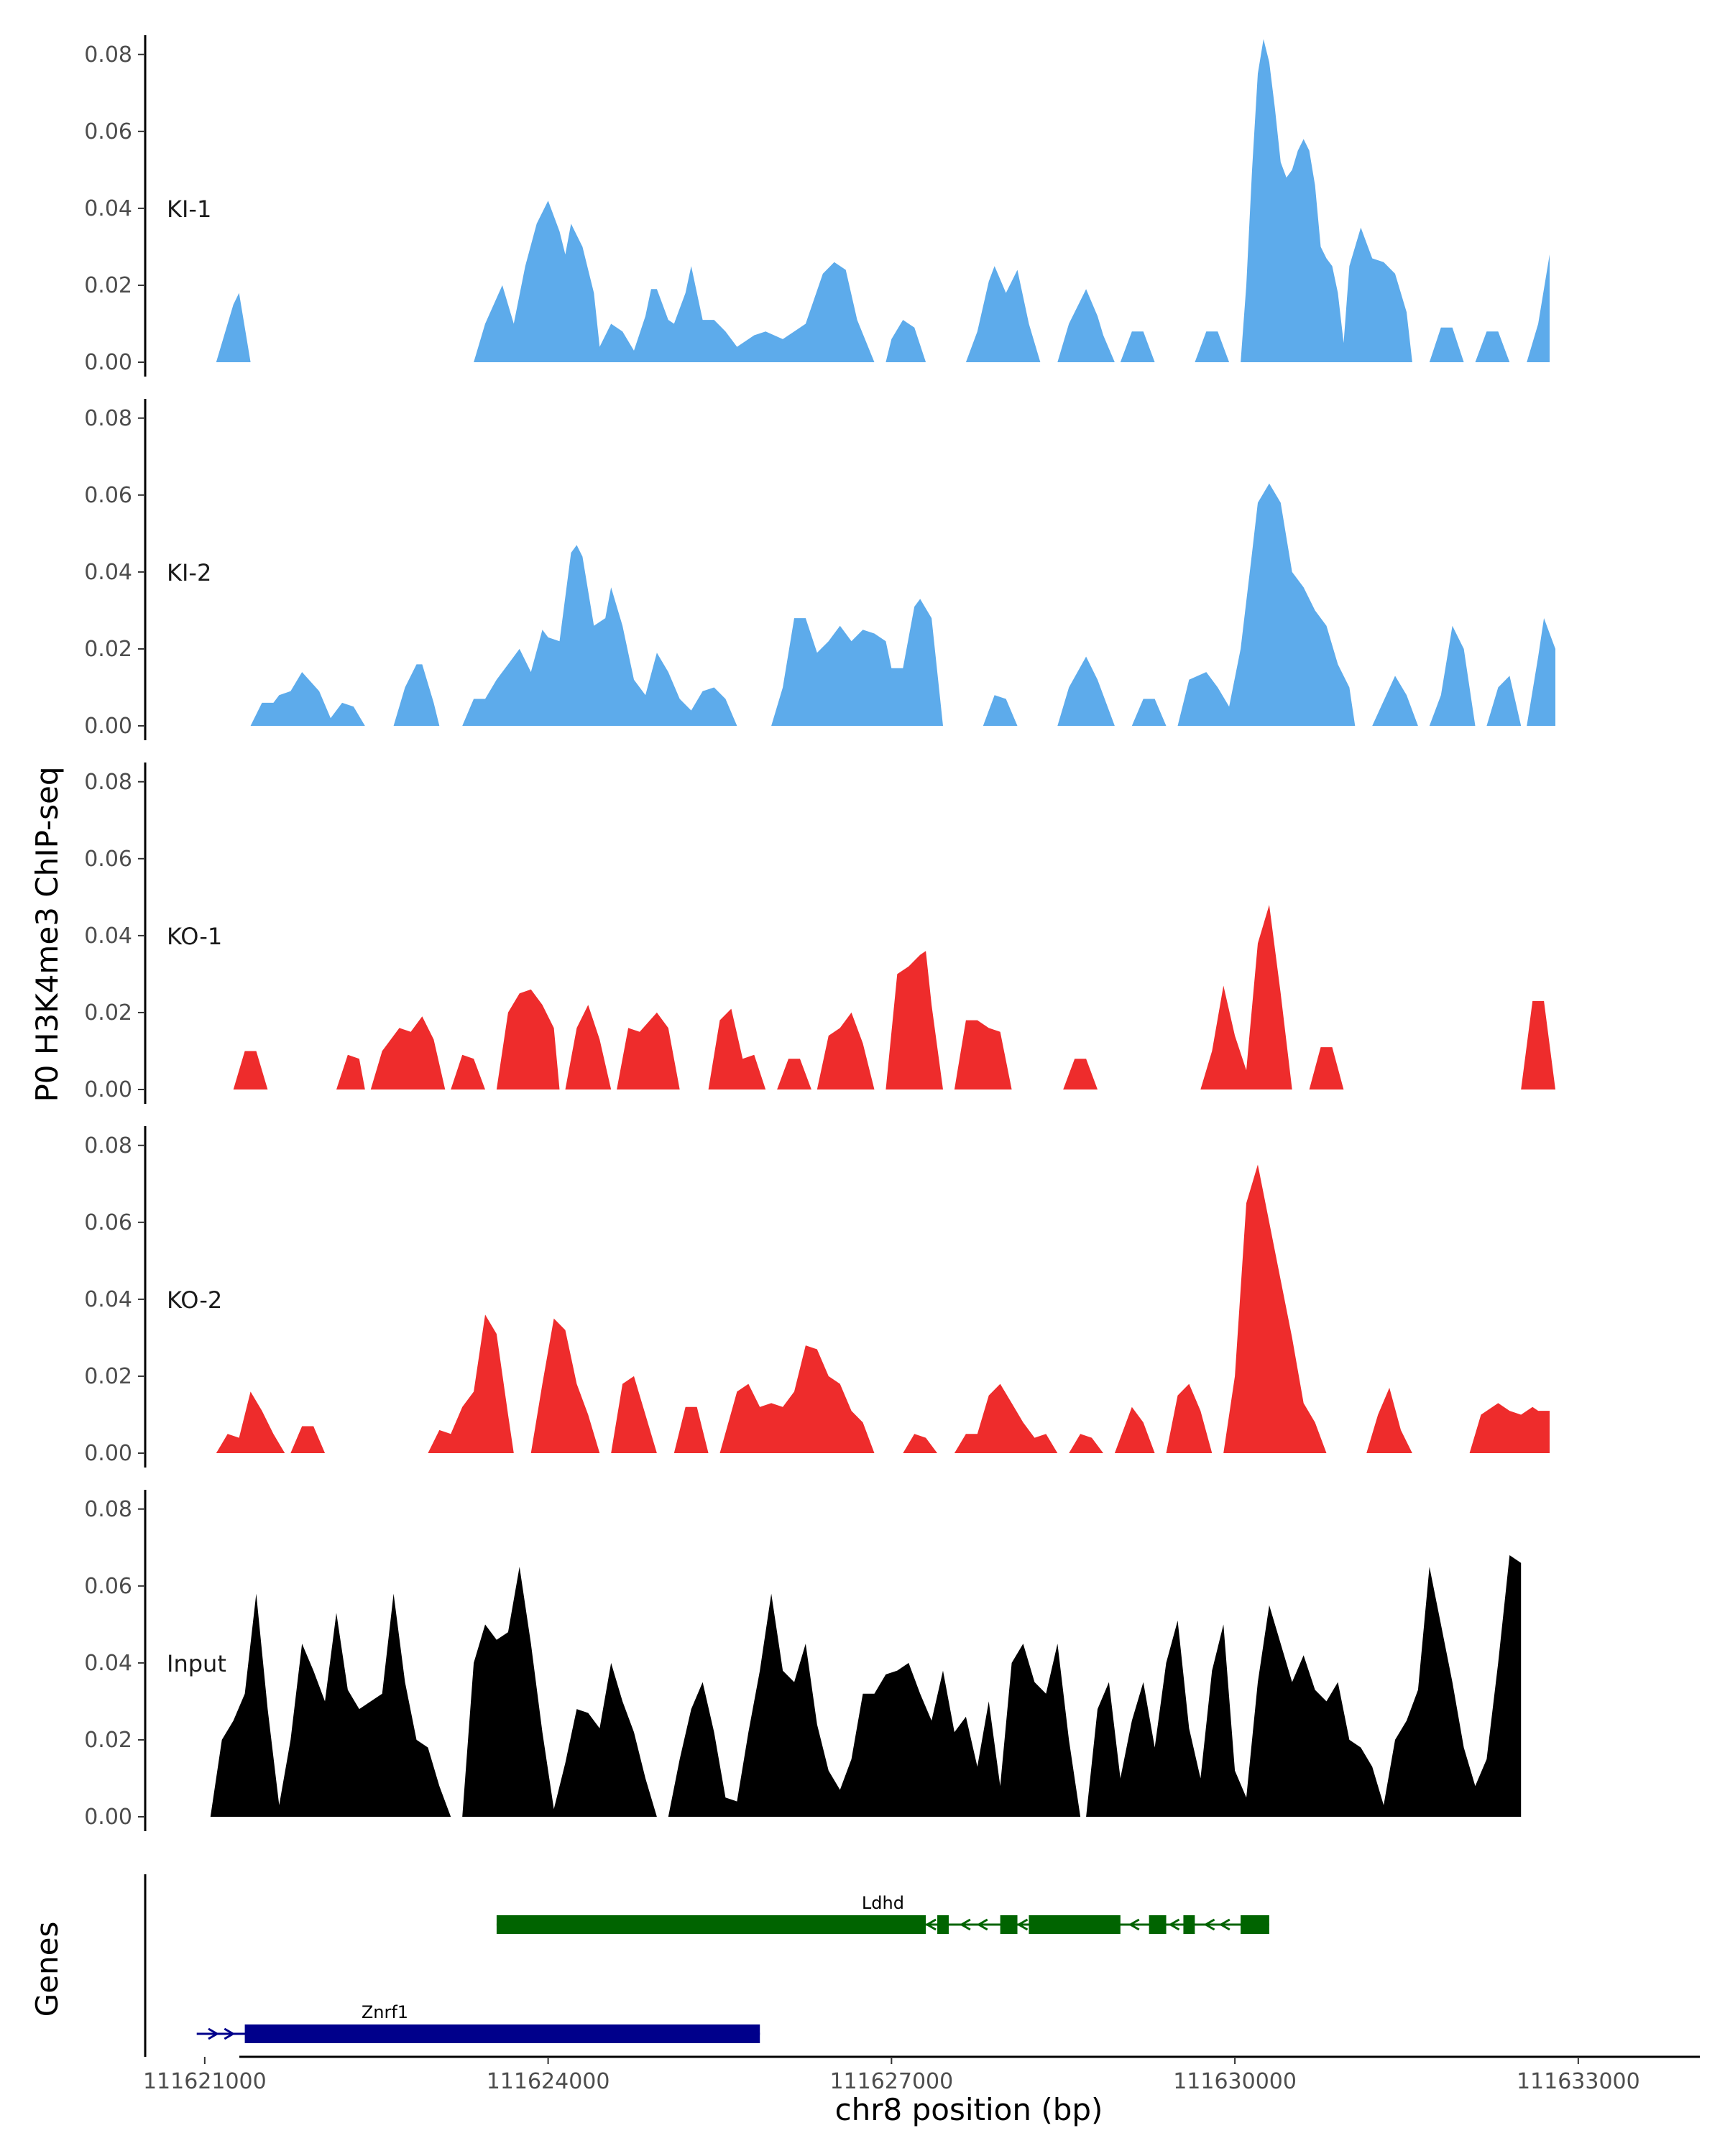 Image resolution: width=1725 pixels, height=2156 pixels. What do you see at coordinates (969, 2109) in the screenshot?
I see `x-axis-title: chr8 position (bp)` at bounding box center [969, 2109].